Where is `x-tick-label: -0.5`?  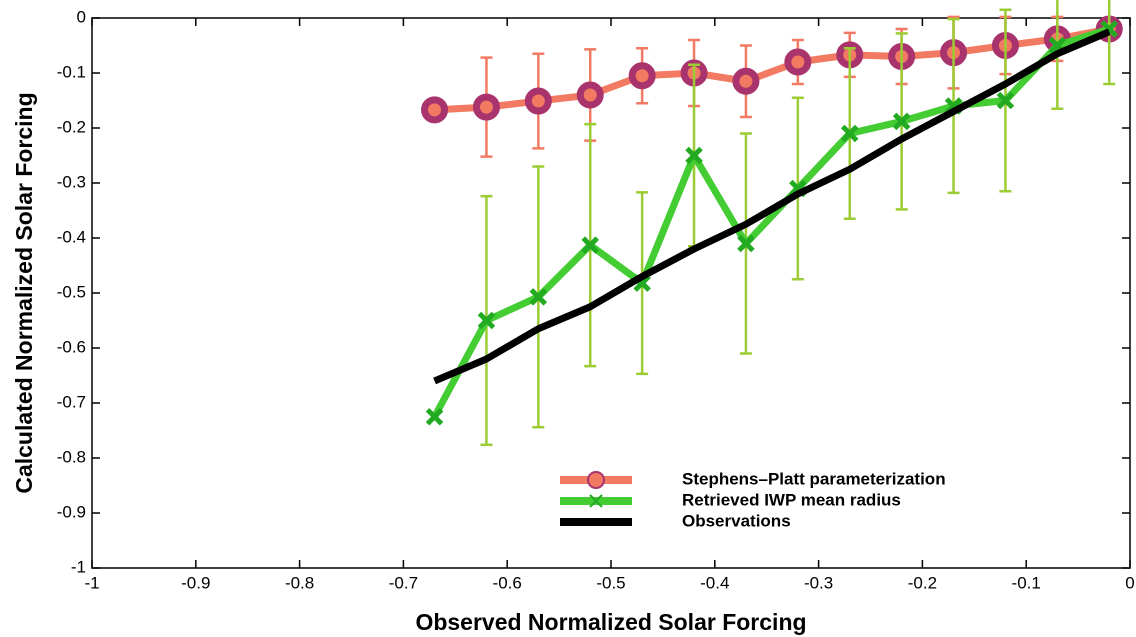
x-tick-label: -0.5 is located at coordinates (610, 582).